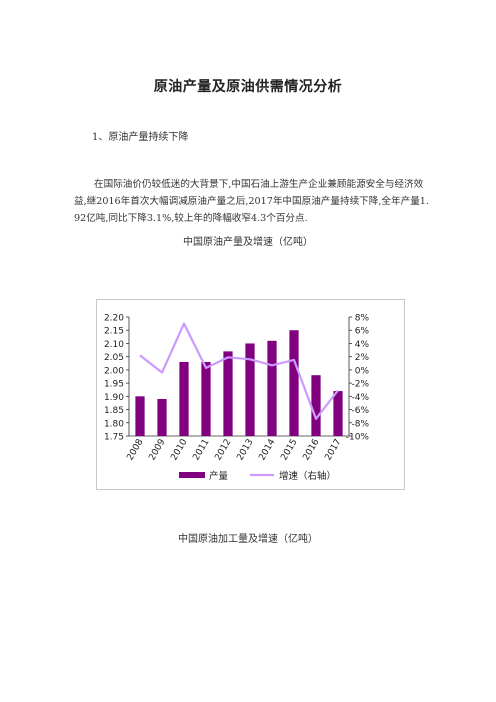 The height and width of the screenshot is (702, 496). What do you see at coordinates (362, 358) in the screenshot?
I see `y2-tick-label: 2%` at bounding box center [362, 358].